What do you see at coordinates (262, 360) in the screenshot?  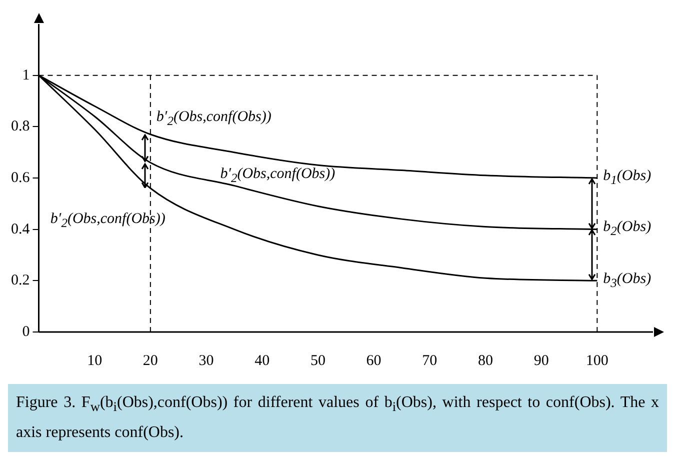 I see `x-tick-label: 40` at bounding box center [262, 360].